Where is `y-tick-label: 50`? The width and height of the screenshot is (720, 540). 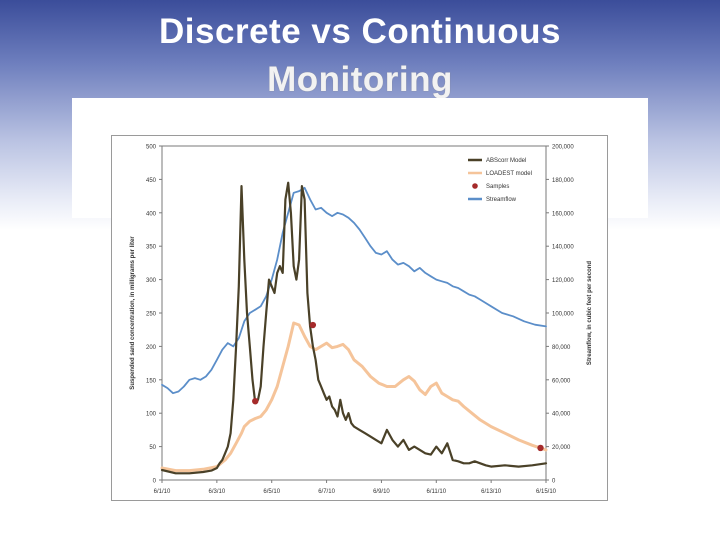 y-tick-label: 50 is located at coordinates (152, 448).